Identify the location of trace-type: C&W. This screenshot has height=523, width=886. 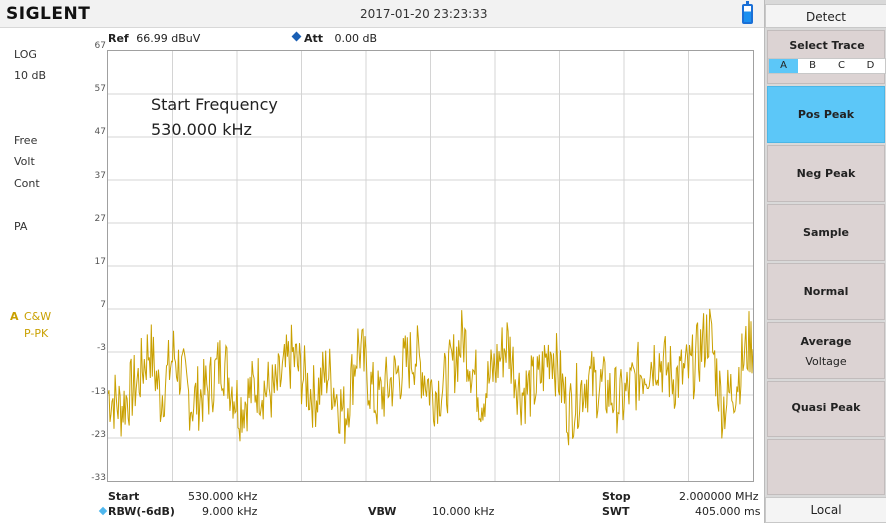
(38, 316).